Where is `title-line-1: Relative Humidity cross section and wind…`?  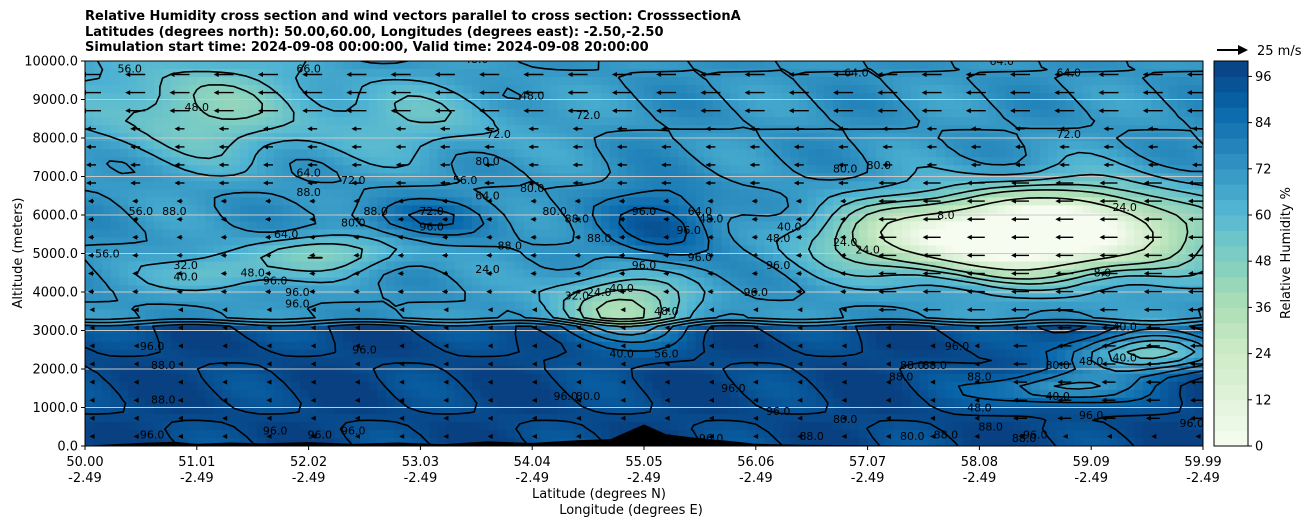
title-line-1: Relative Humidity cross section and wind… is located at coordinates (413, 16).